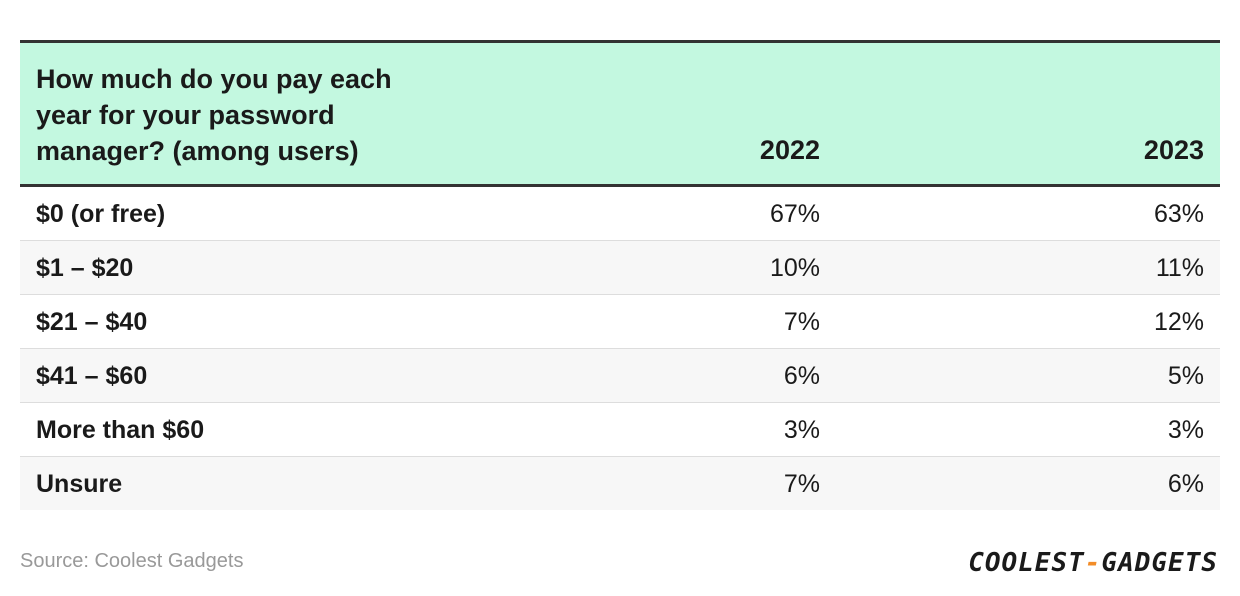 Image resolution: width=1240 pixels, height=596 pixels. Describe the element at coordinates (92, 322) in the screenshot. I see `row-label: $21 – $40` at that location.